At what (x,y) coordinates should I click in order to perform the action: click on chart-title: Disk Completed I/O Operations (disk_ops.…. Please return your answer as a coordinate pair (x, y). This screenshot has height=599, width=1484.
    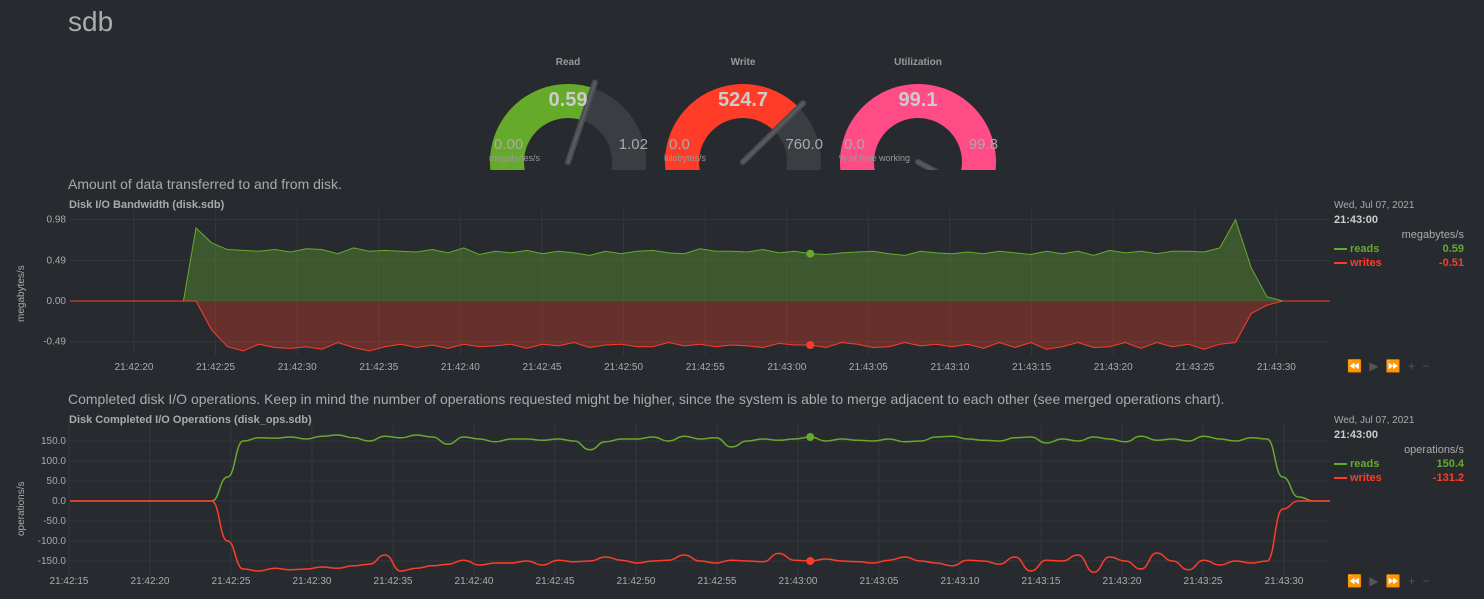
    Looking at the image, I should click on (190, 420).